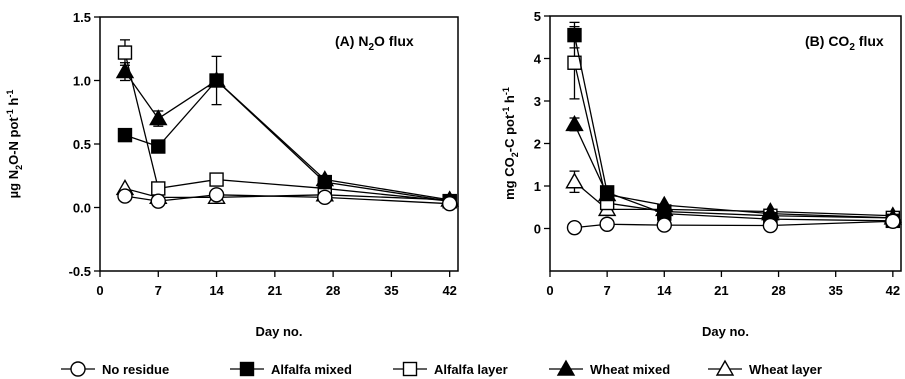  What do you see at coordinates (869, 41) in the screenshot?
I see `panel-title-post: flux` at bounding box center [869, 41].